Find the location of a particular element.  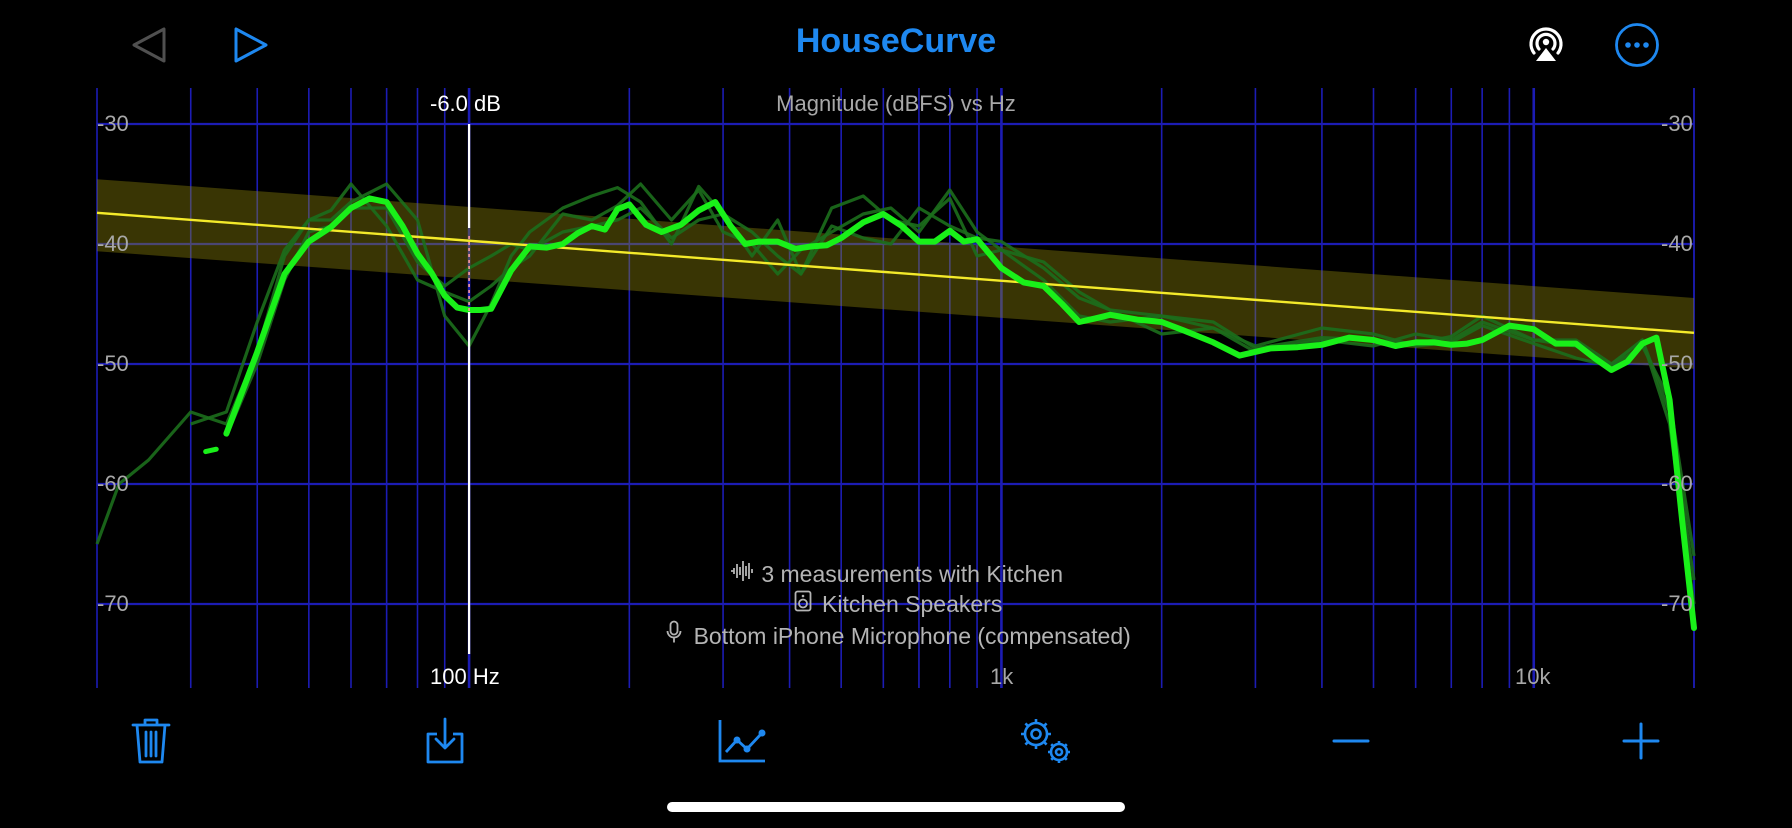

chart-title: Magnitude (dBFS) vs Hz is located at coordinates (896, 103).